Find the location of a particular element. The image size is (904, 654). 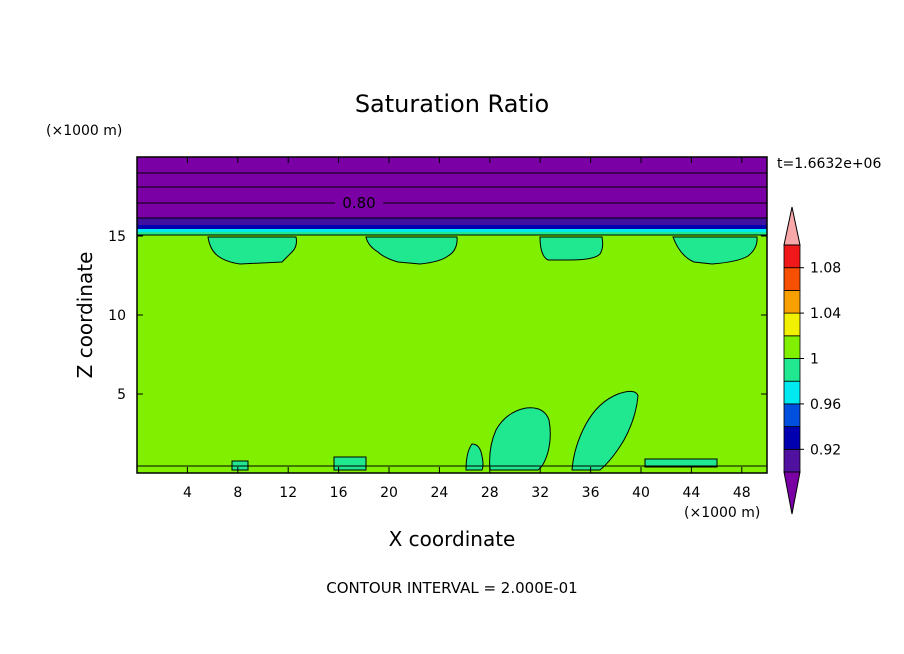

colorbar-tick-label: 1.04 is located at coordinates (825, 314).